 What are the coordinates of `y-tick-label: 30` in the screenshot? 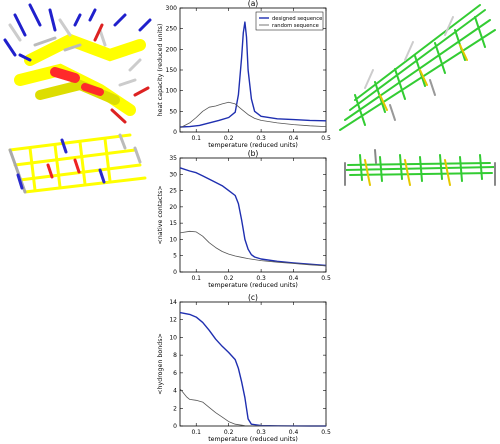 It's located at (173, 174).